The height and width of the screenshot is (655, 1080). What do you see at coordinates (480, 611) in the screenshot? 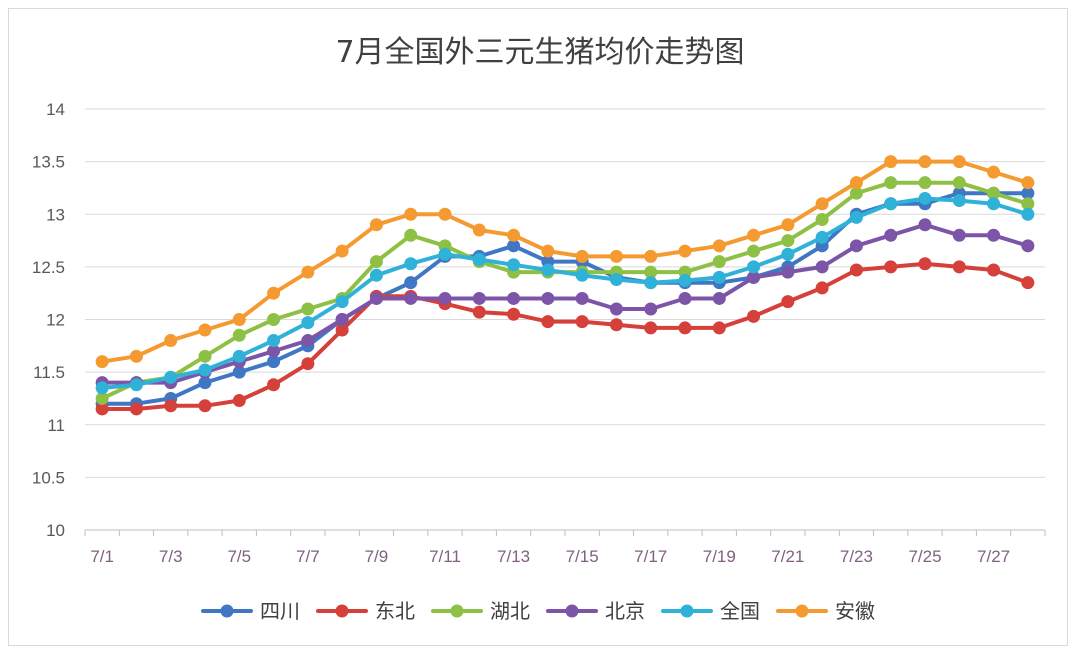
I see `legend-item: 湖北` at bounding box center [480, 611].